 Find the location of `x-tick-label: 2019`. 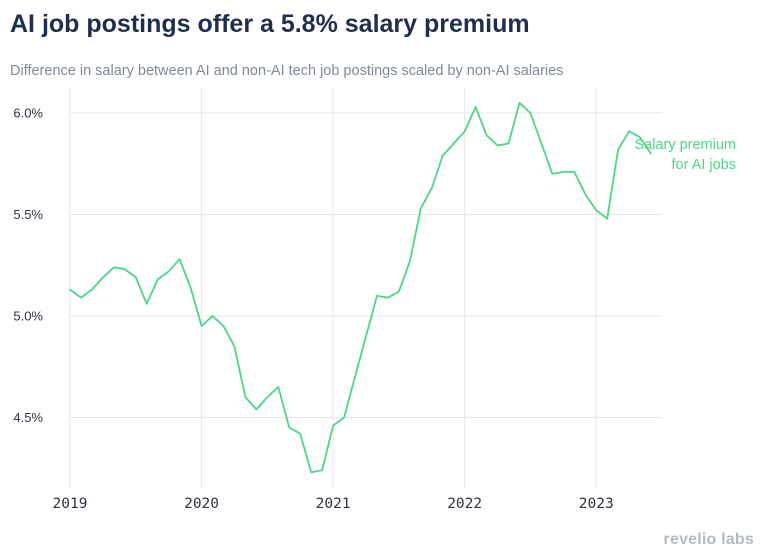

x-tick-label: 2019 is located at coordinates (70, 504).